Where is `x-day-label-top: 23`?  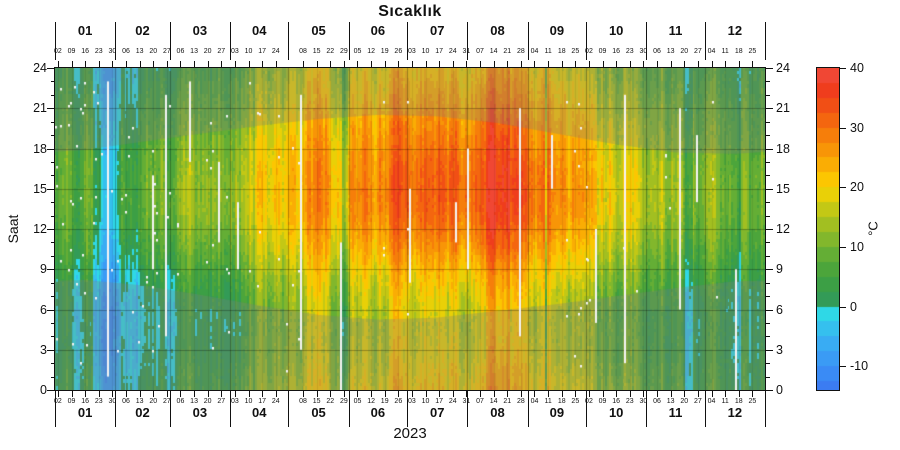
x-day-label-top: 23 is located at coordinates (629, 51).